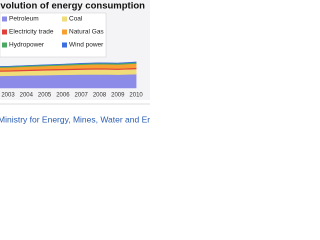 This screenshot has height=240, width=320. I want to click on legend-box, so click(53, 35).